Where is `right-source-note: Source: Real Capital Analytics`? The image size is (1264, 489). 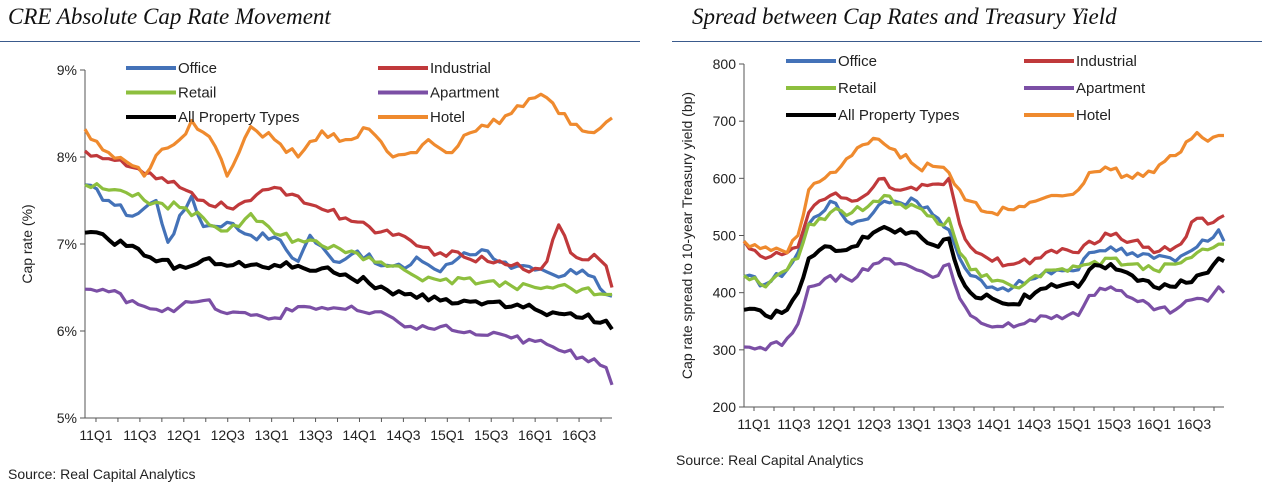 right-source-note: Source: Real Capital Analytics is located at coordinates (770, 460).